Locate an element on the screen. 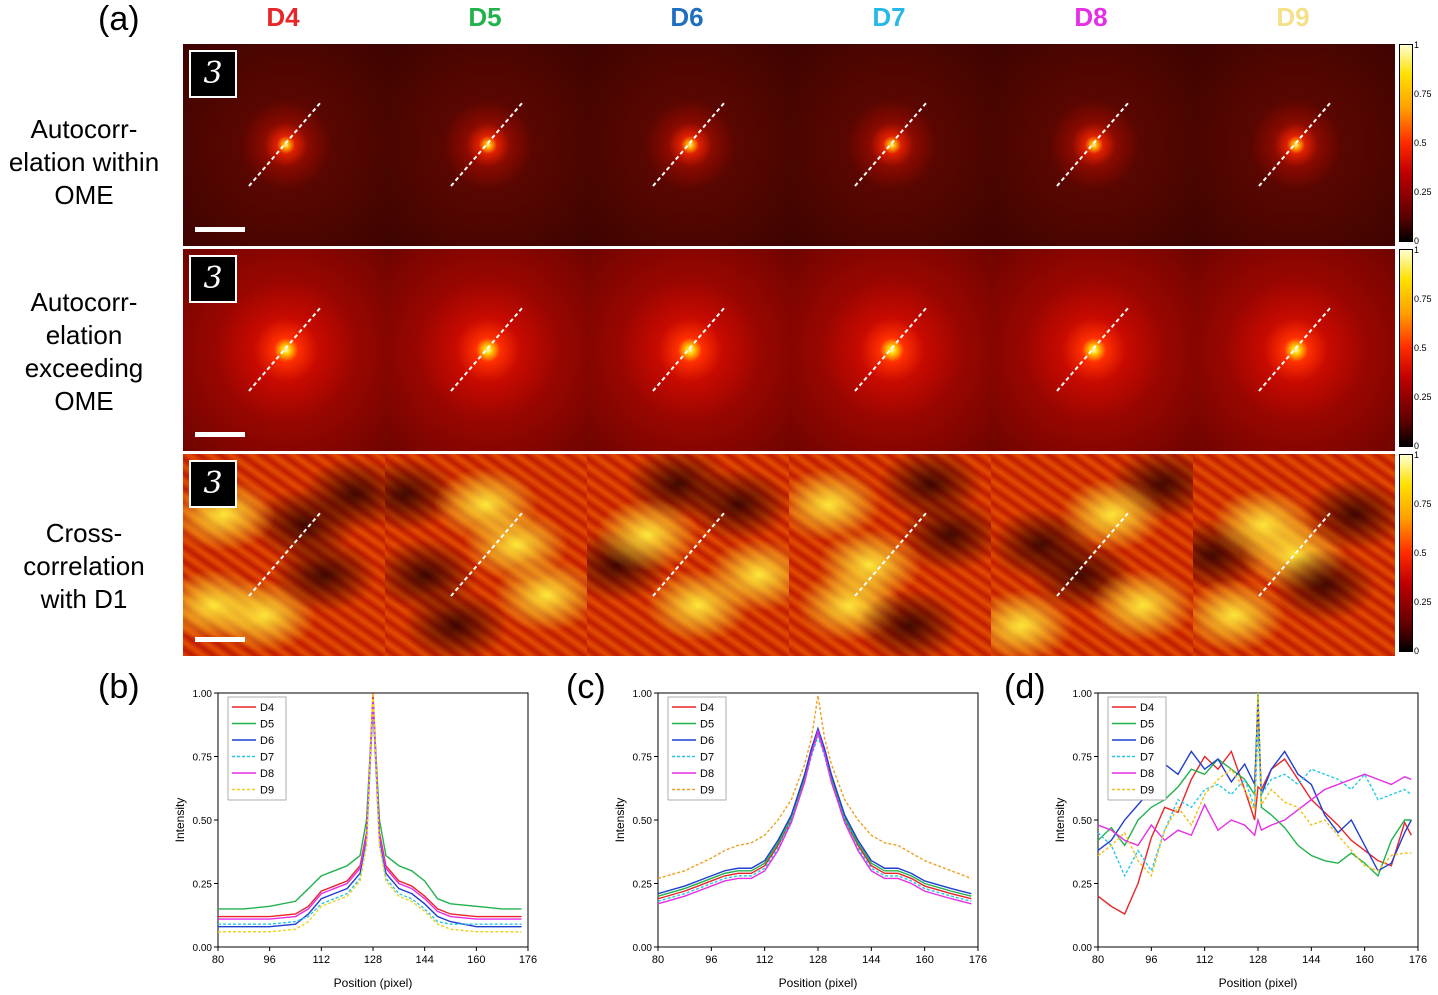 This screenshot has height=995, width=1438. heatmap-tile-auto-exceed-d7 is located at coordinates (890, 350).